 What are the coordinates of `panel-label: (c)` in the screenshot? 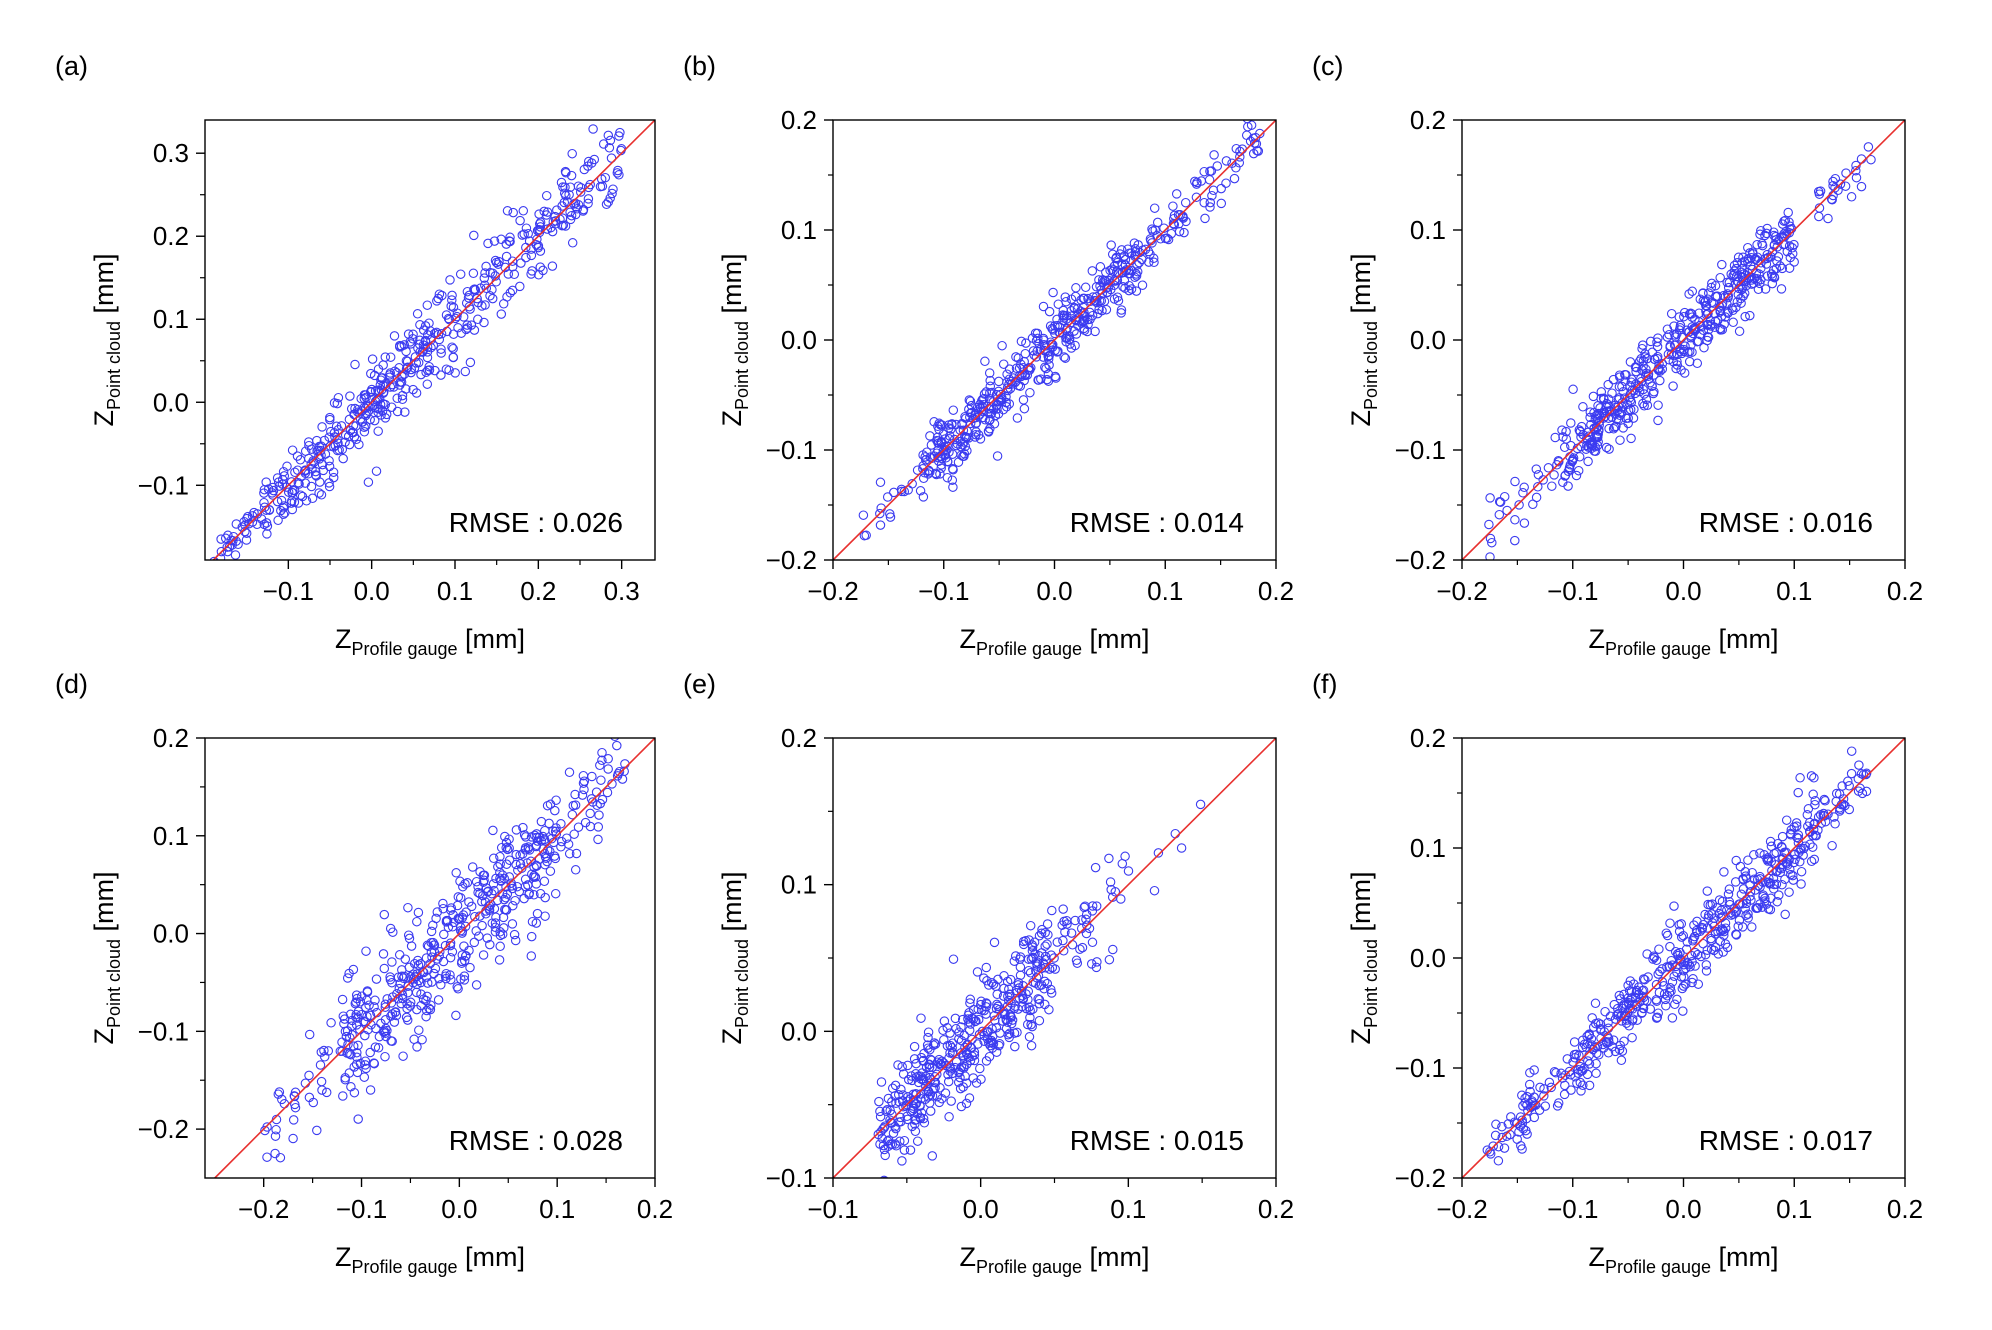 It's located at (1327, 66).